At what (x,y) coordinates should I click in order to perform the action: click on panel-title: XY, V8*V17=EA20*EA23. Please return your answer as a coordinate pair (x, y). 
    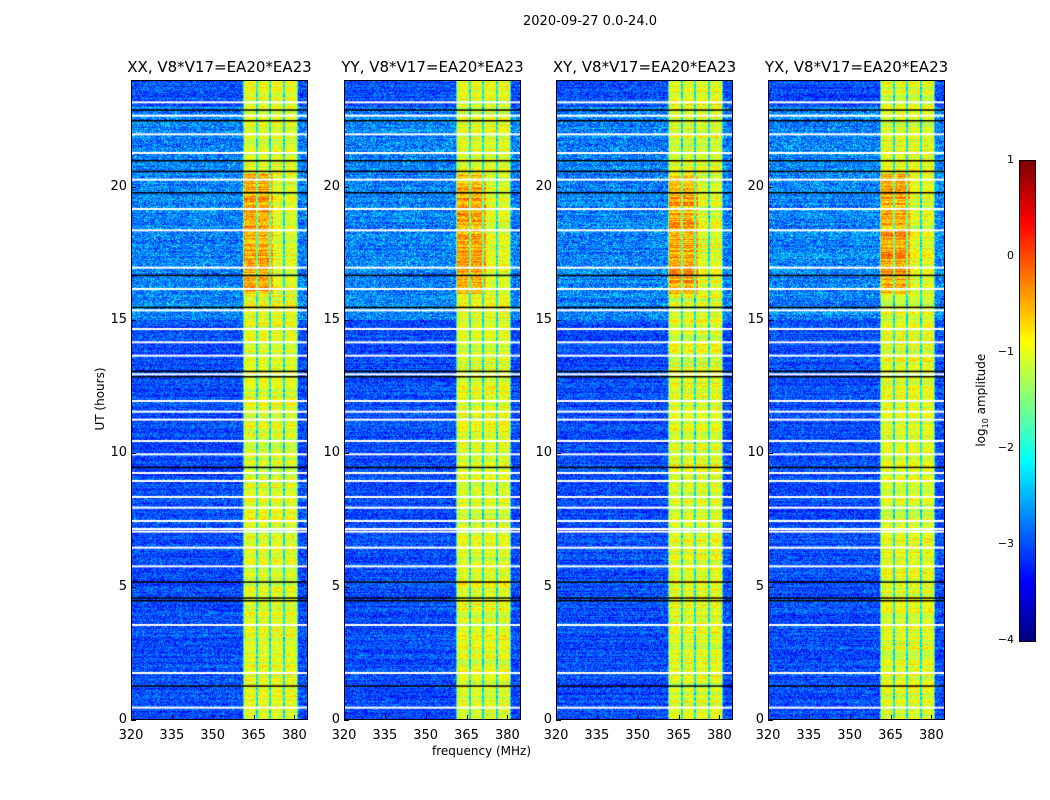
    Looking at the image, I should click on (644, 67).